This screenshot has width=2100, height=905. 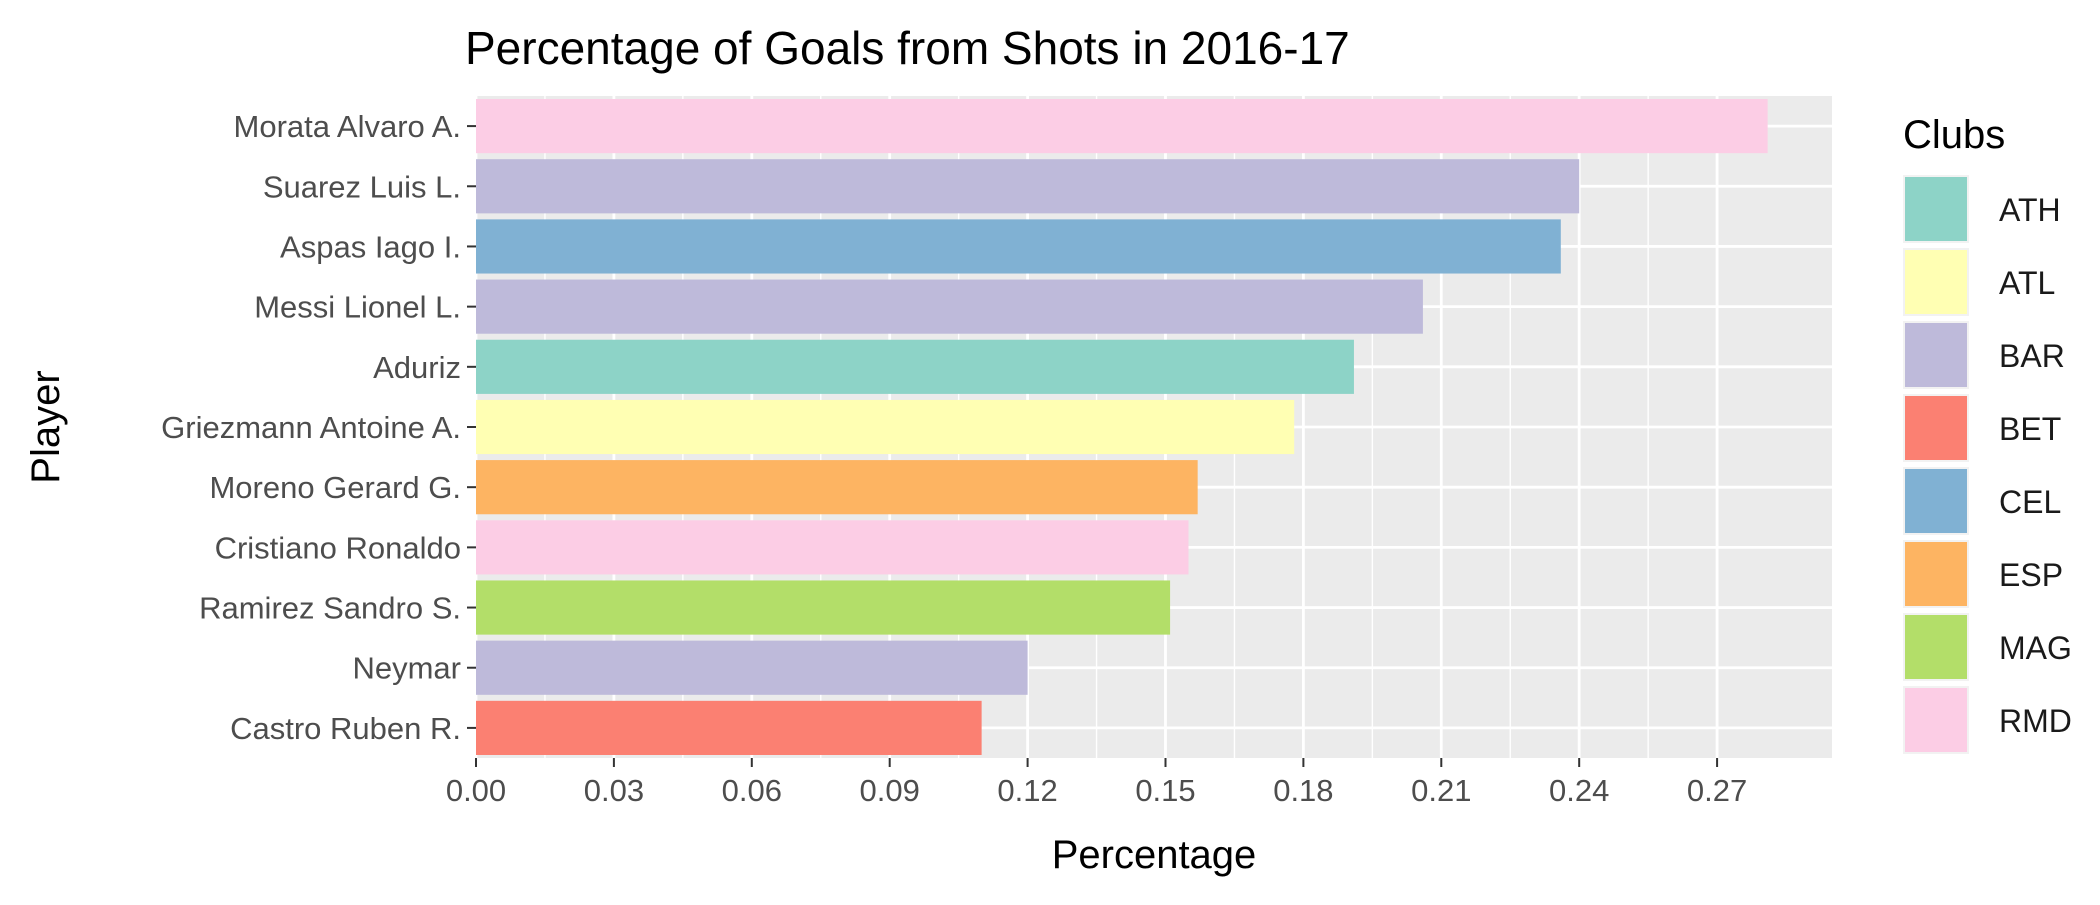 I want to click on legend: Clubs ATH ATL BAR BET CEL ESP MAG RMD, so click(x=1987, y=433).